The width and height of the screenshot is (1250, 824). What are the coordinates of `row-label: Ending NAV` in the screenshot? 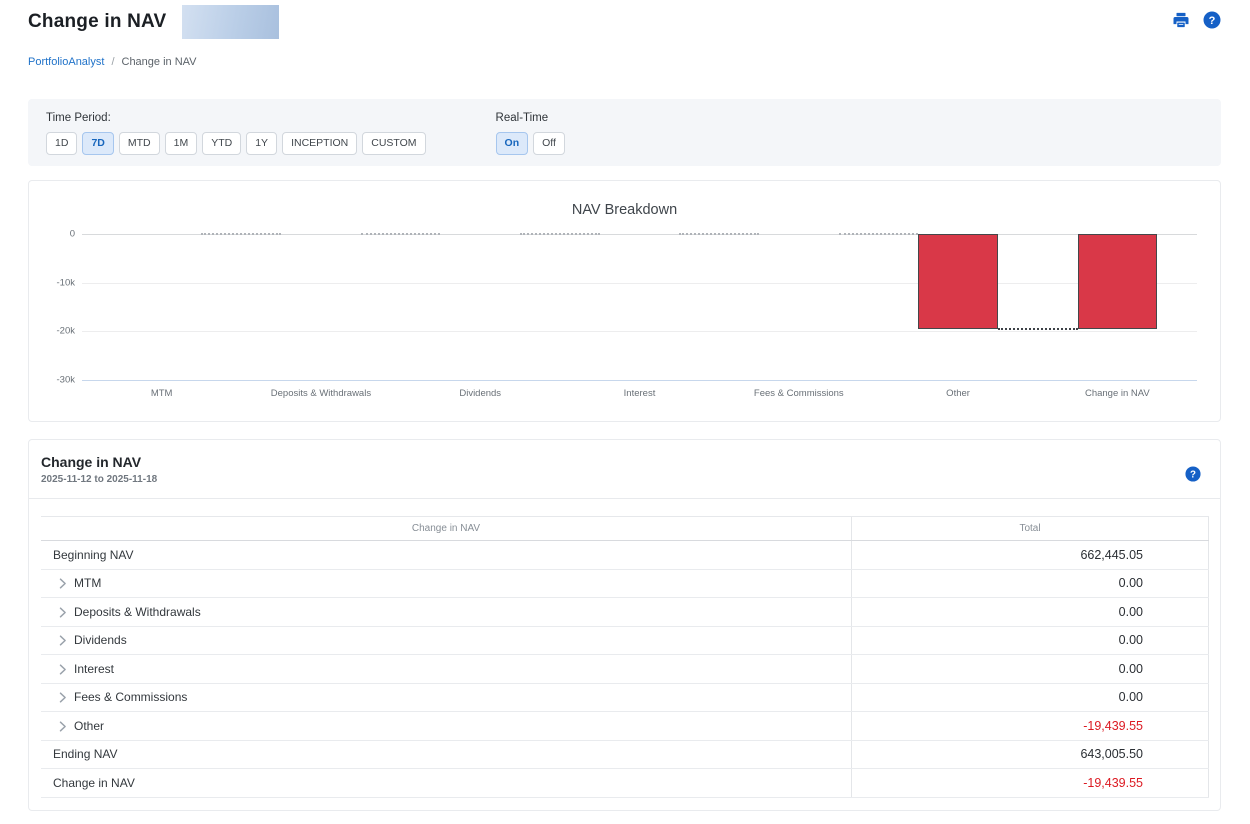 It's located at (85, 754).